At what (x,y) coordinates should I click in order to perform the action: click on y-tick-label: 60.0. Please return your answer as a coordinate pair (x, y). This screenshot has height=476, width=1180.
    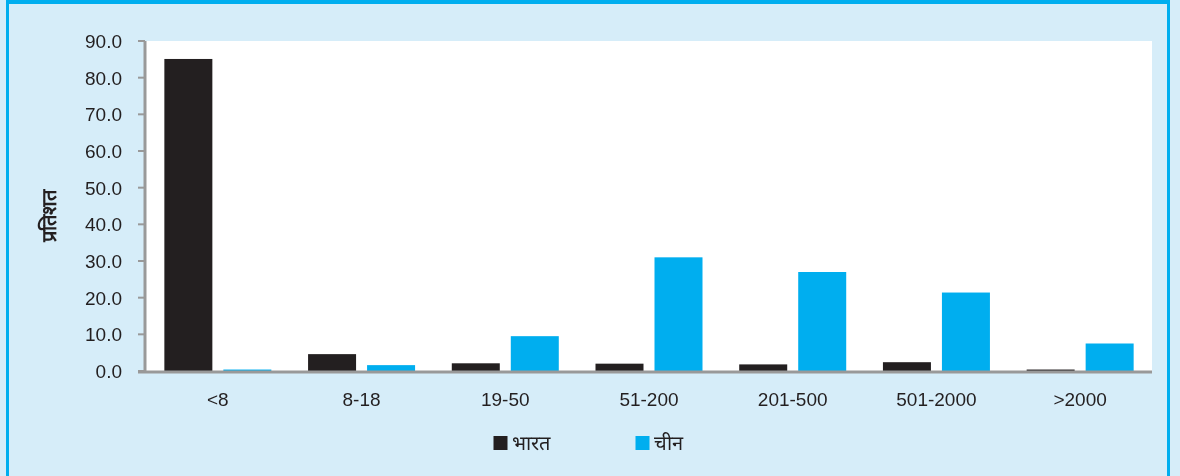
    Looking at the image, I should click on (103, 151).